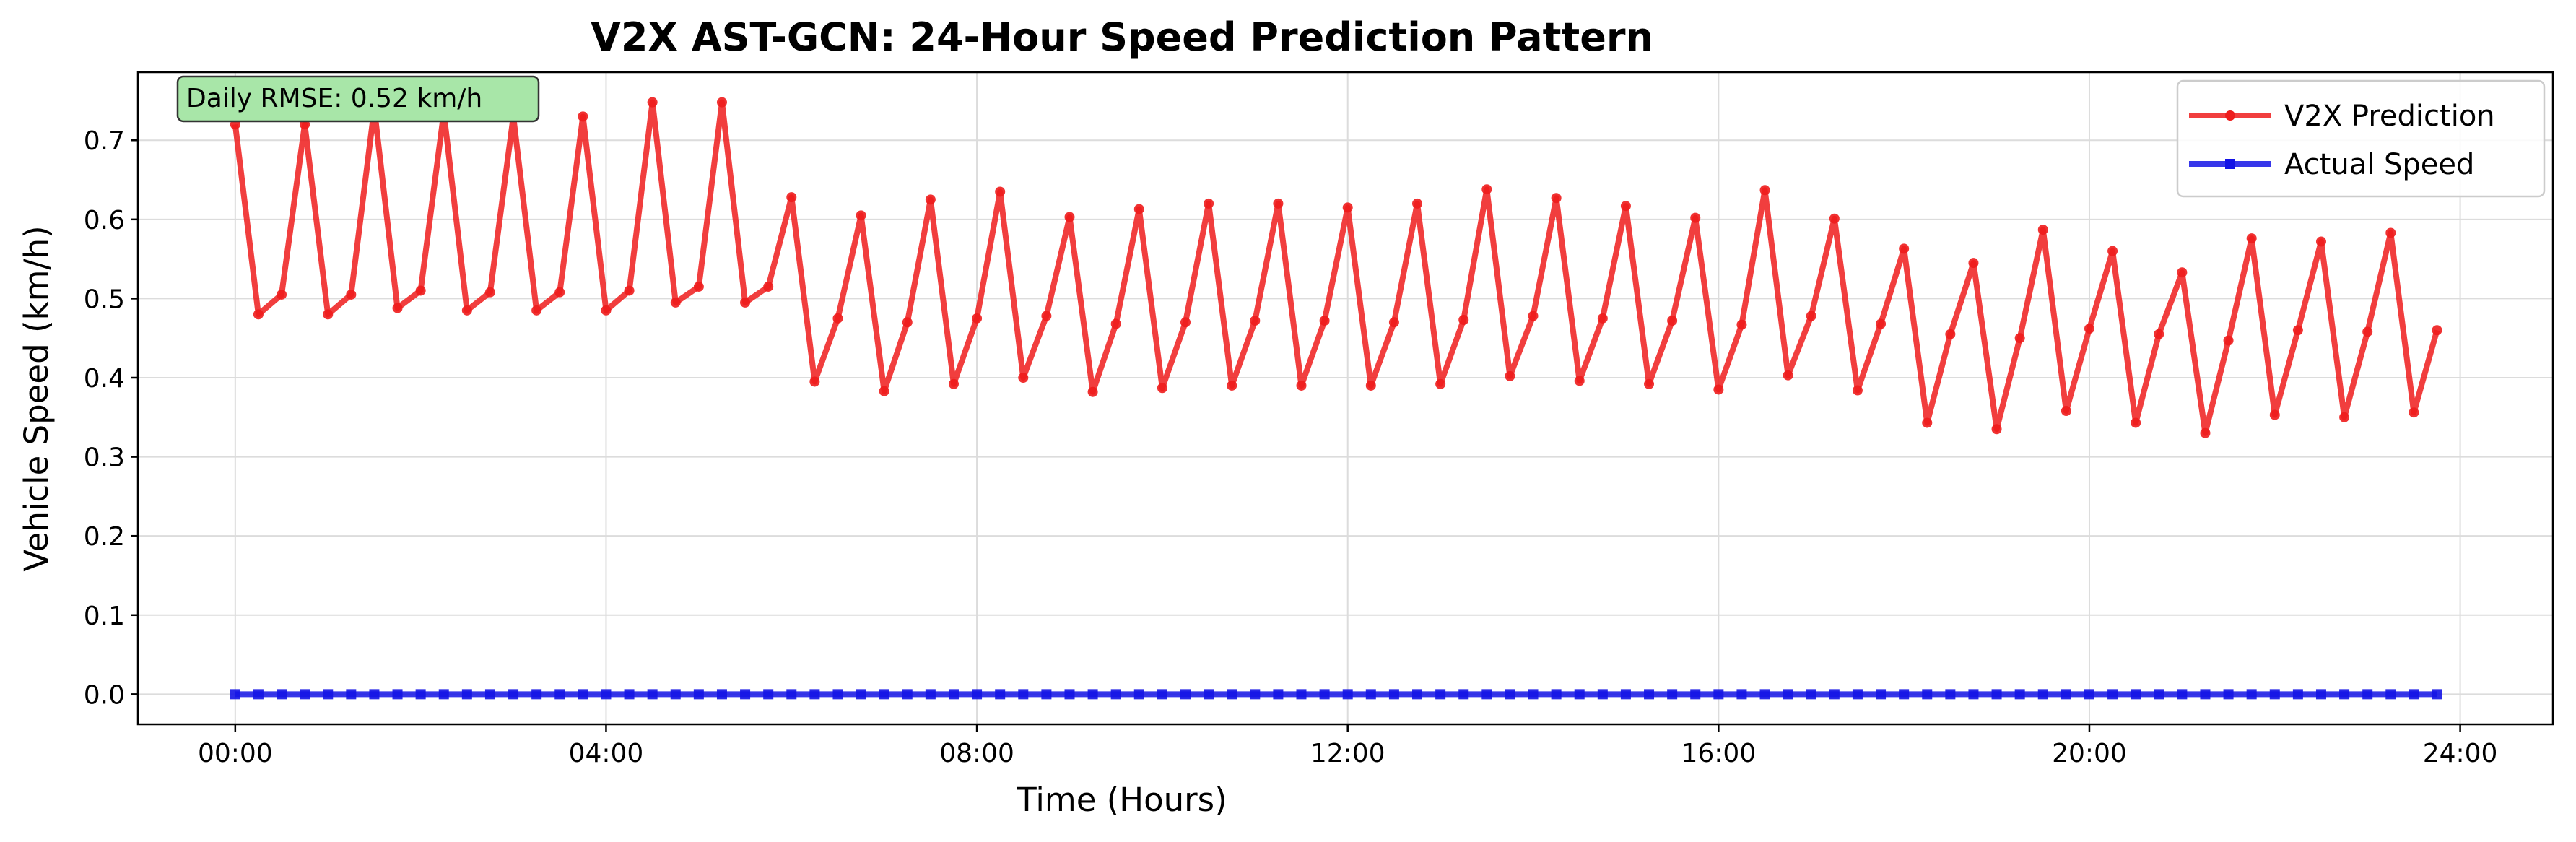  What do you see at coordinates (1121, 800) in the screenshot?
I see `x-axis-label: Time (Hours)` at bounding box center [1121, 800].